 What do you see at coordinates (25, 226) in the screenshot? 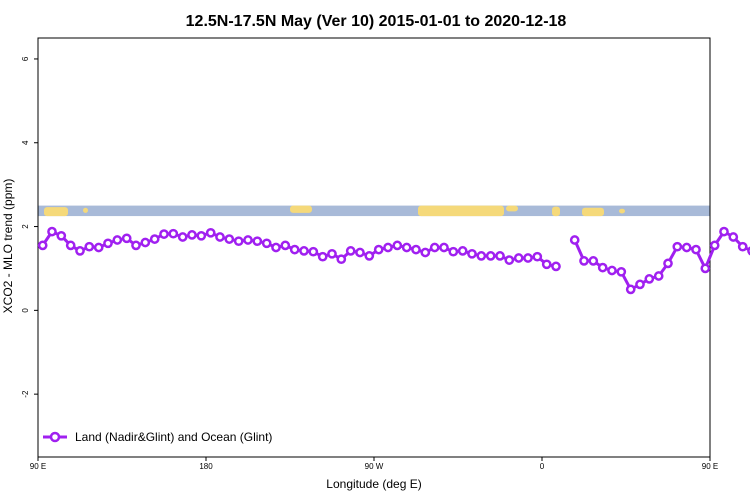
I see `y-tick-label: 2` at bounding box center [25, 226].